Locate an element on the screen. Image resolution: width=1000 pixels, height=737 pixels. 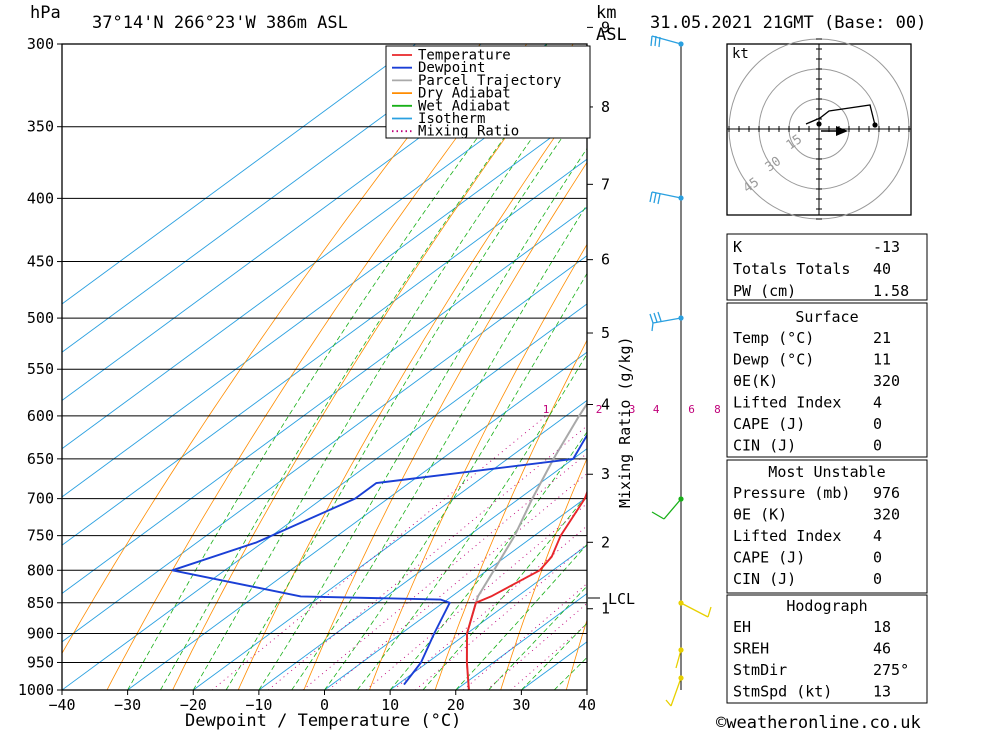
mixing-ratio-label: 4 is located at coordinates (656, 409).